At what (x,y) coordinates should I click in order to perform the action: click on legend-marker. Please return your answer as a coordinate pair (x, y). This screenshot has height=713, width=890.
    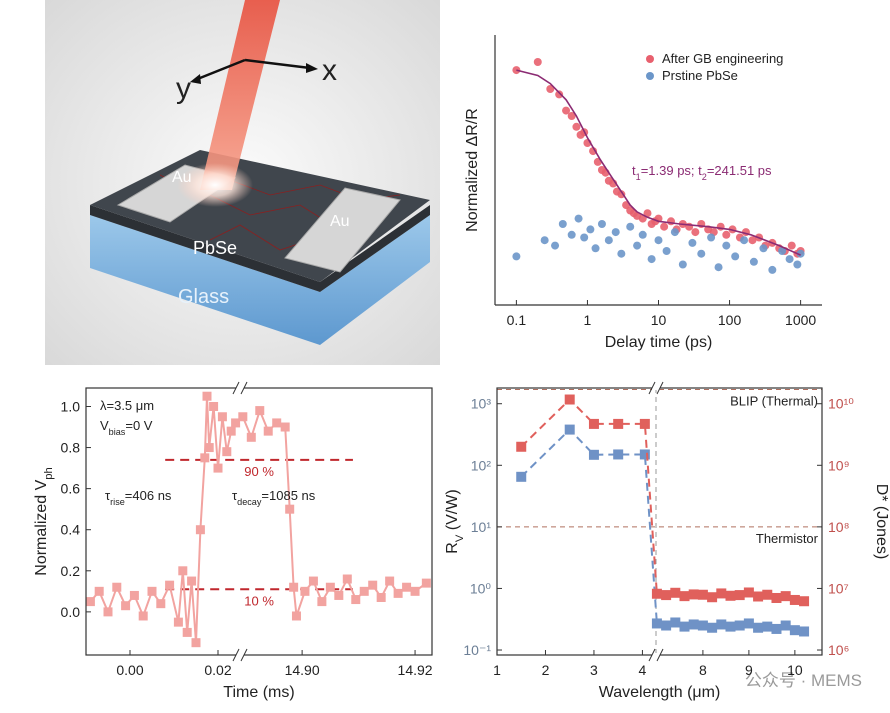
    Looking at the image, I should click on (650, 59).